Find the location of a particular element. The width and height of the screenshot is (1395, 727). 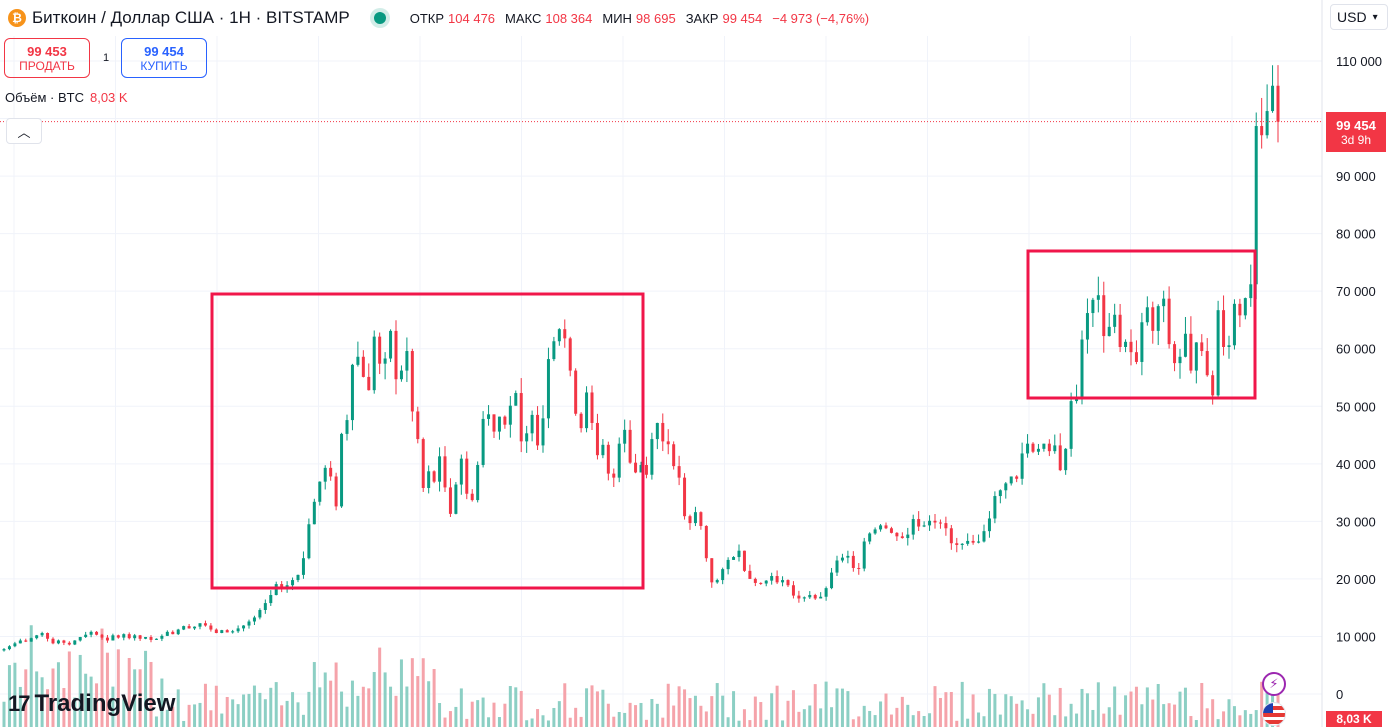

y-tick-label: 20 000 is located at coordinates (1356, 579).